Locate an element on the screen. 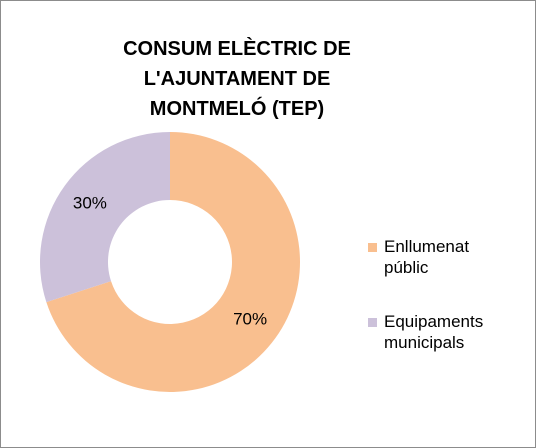 The height and width of the screenshot is (448, 536). legend: Enllumenat públic Equipaments municipals is located at coordinates (438, 311).